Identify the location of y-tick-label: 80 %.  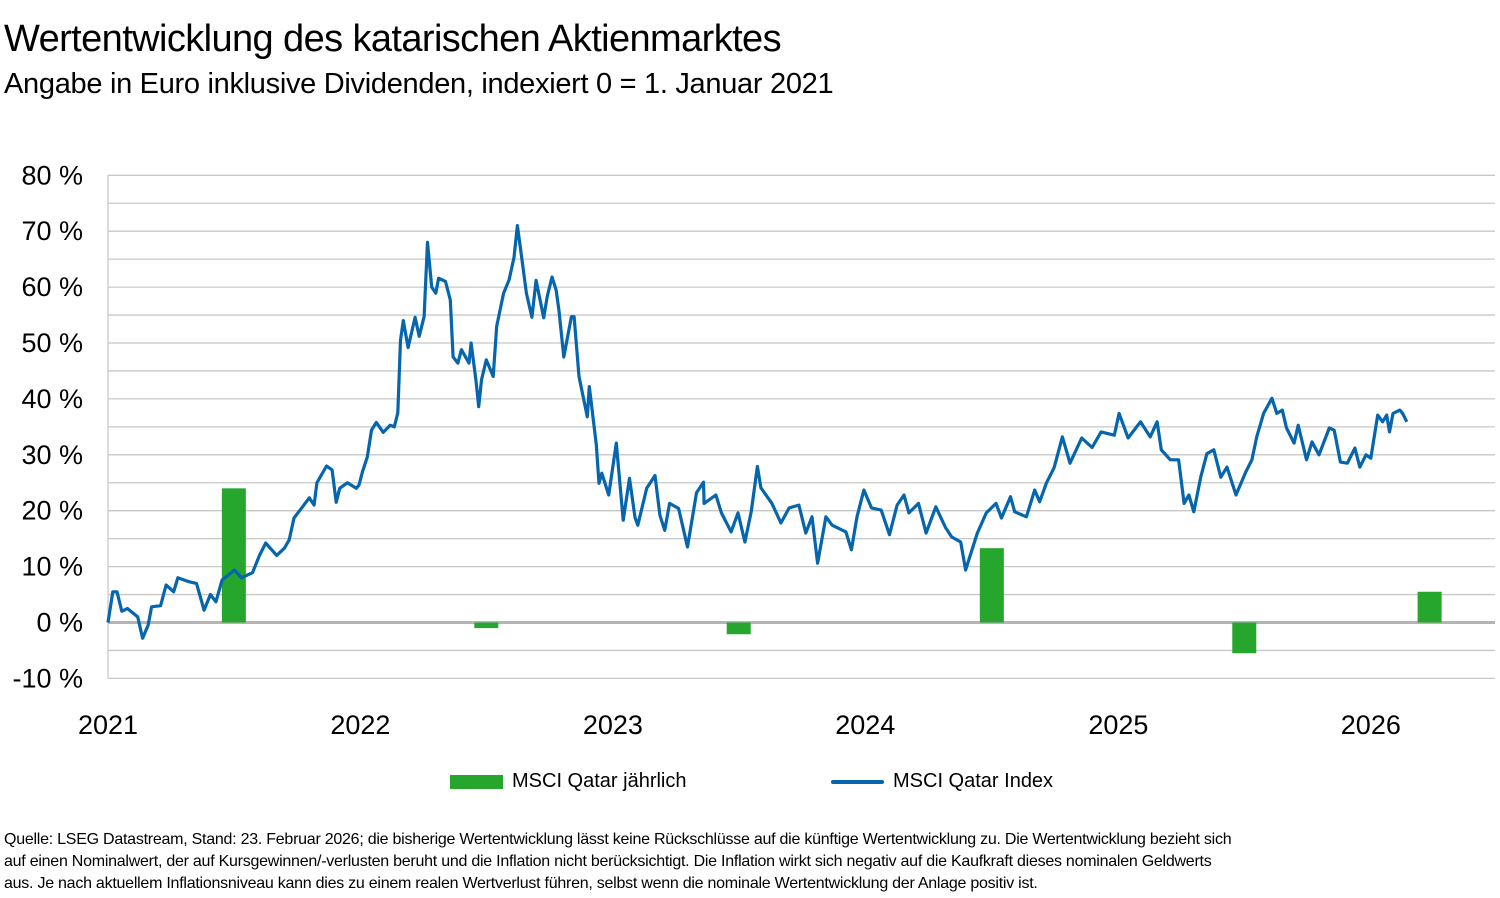
(52, 175).